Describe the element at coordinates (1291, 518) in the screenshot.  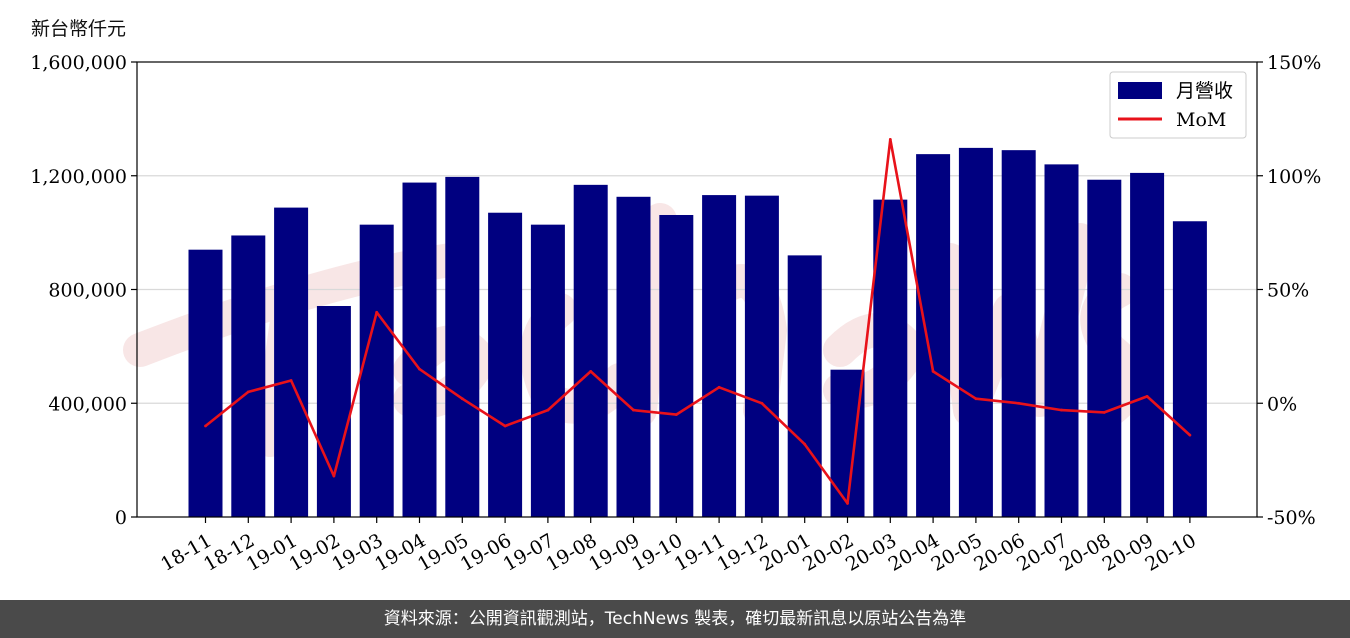
I see `right-tick-label: -50%` at that location.